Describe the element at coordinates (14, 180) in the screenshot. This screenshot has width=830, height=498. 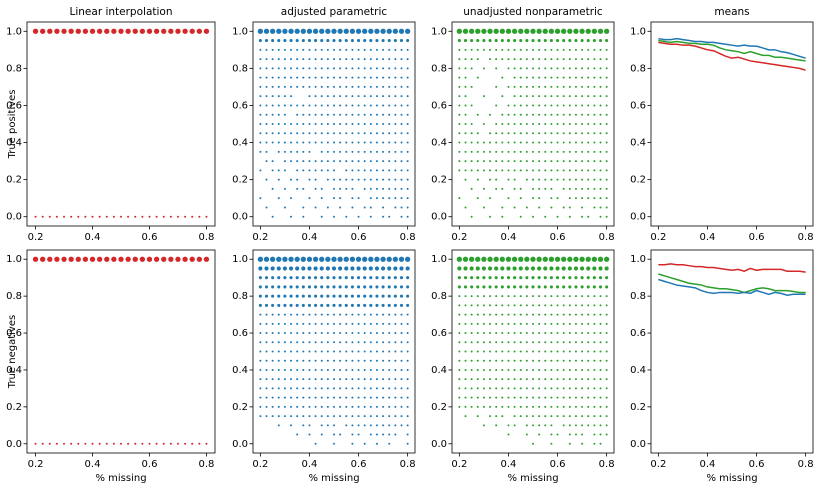
I see `y-tick-label: 0.2` at that location.